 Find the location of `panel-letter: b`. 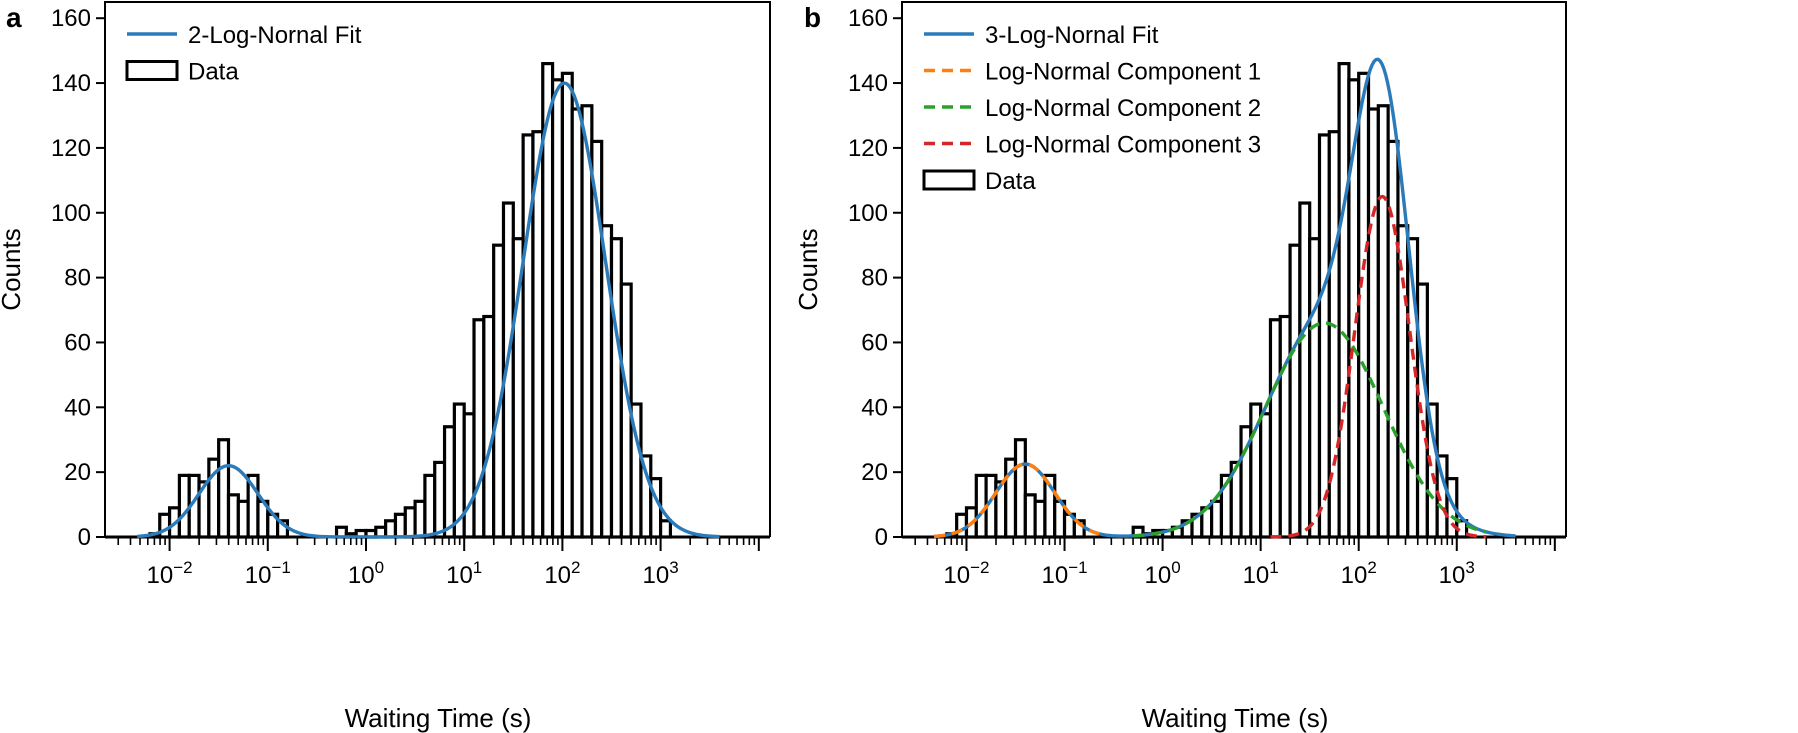

panel-letter: b is located at coordinates (812, 17).